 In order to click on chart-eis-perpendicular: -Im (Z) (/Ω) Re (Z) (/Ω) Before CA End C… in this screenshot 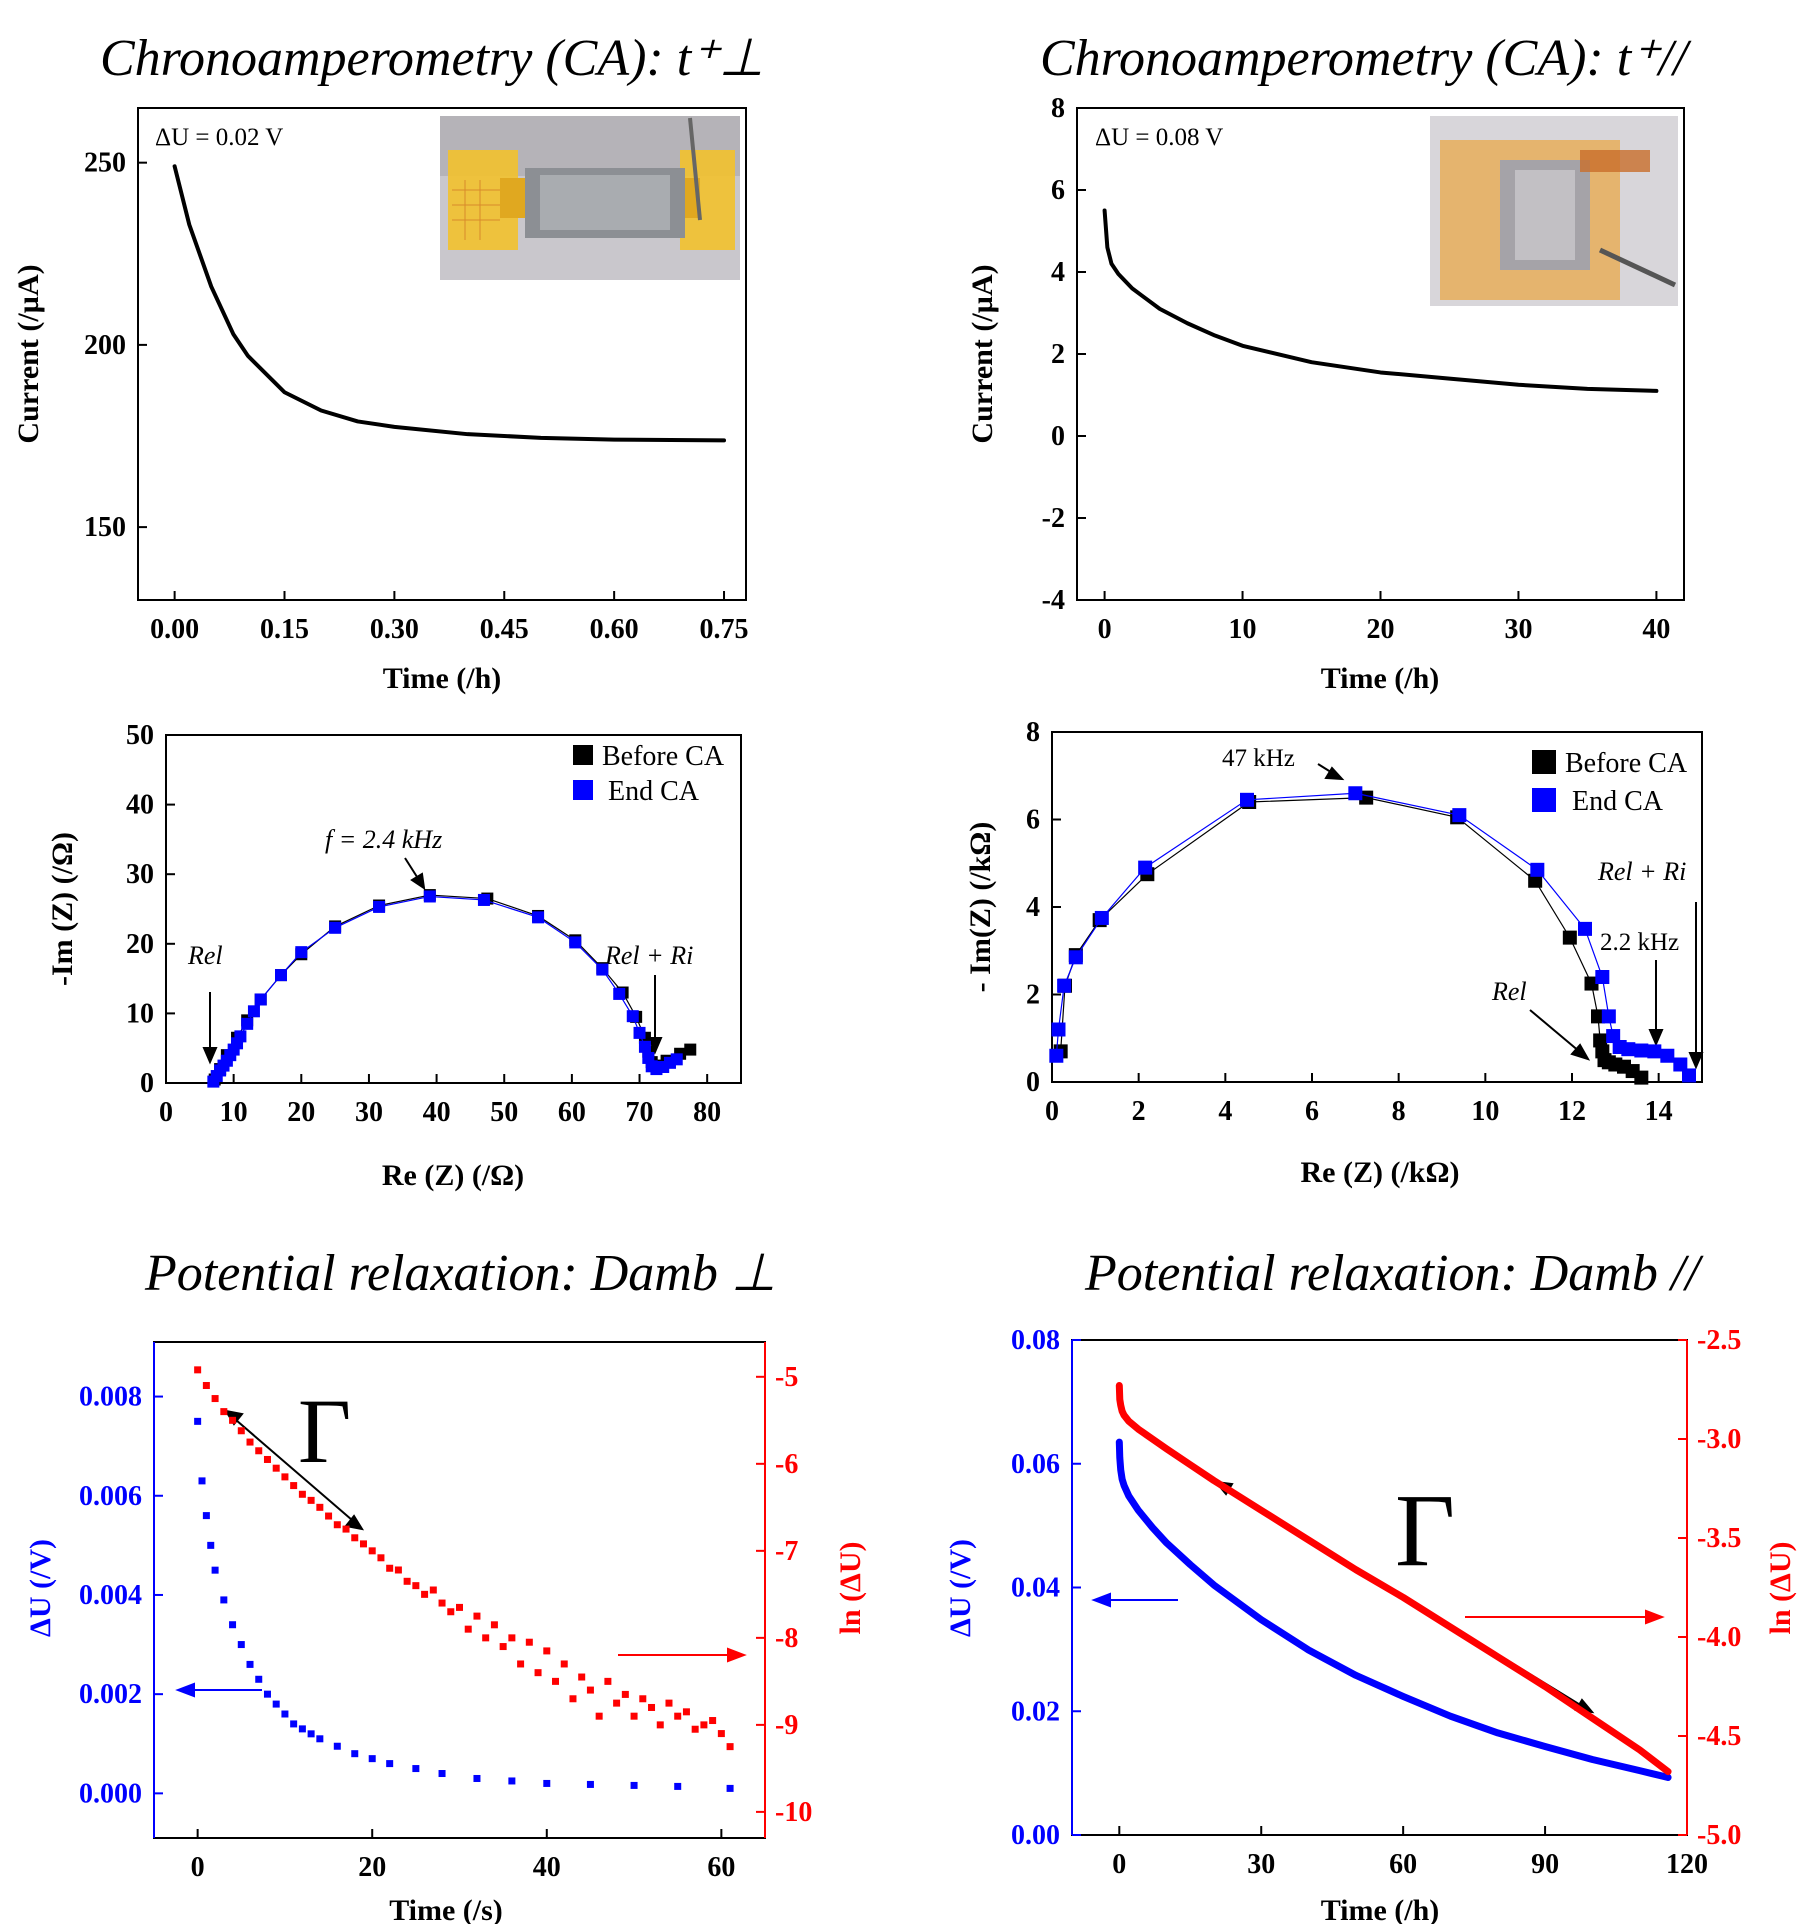, I will do `click(394, 956)`.